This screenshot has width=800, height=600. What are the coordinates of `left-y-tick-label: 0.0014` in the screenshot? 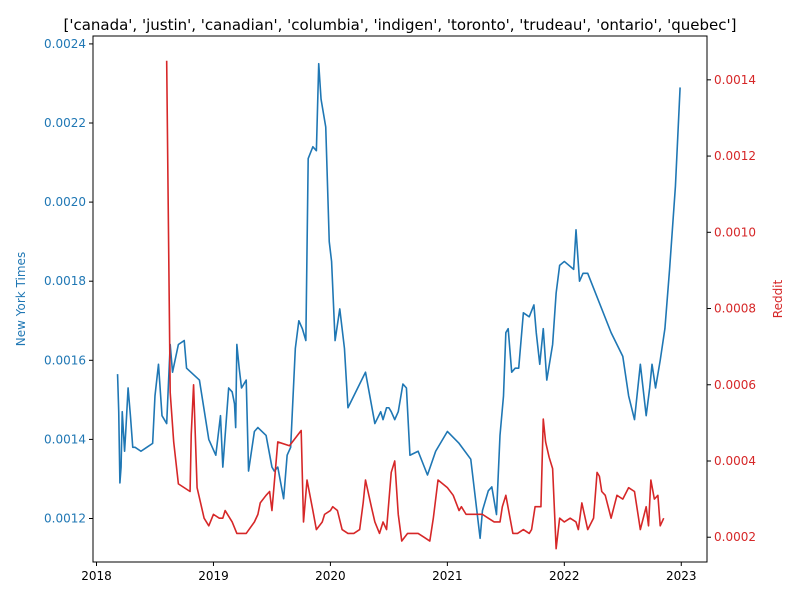 It's located at (65, 439).